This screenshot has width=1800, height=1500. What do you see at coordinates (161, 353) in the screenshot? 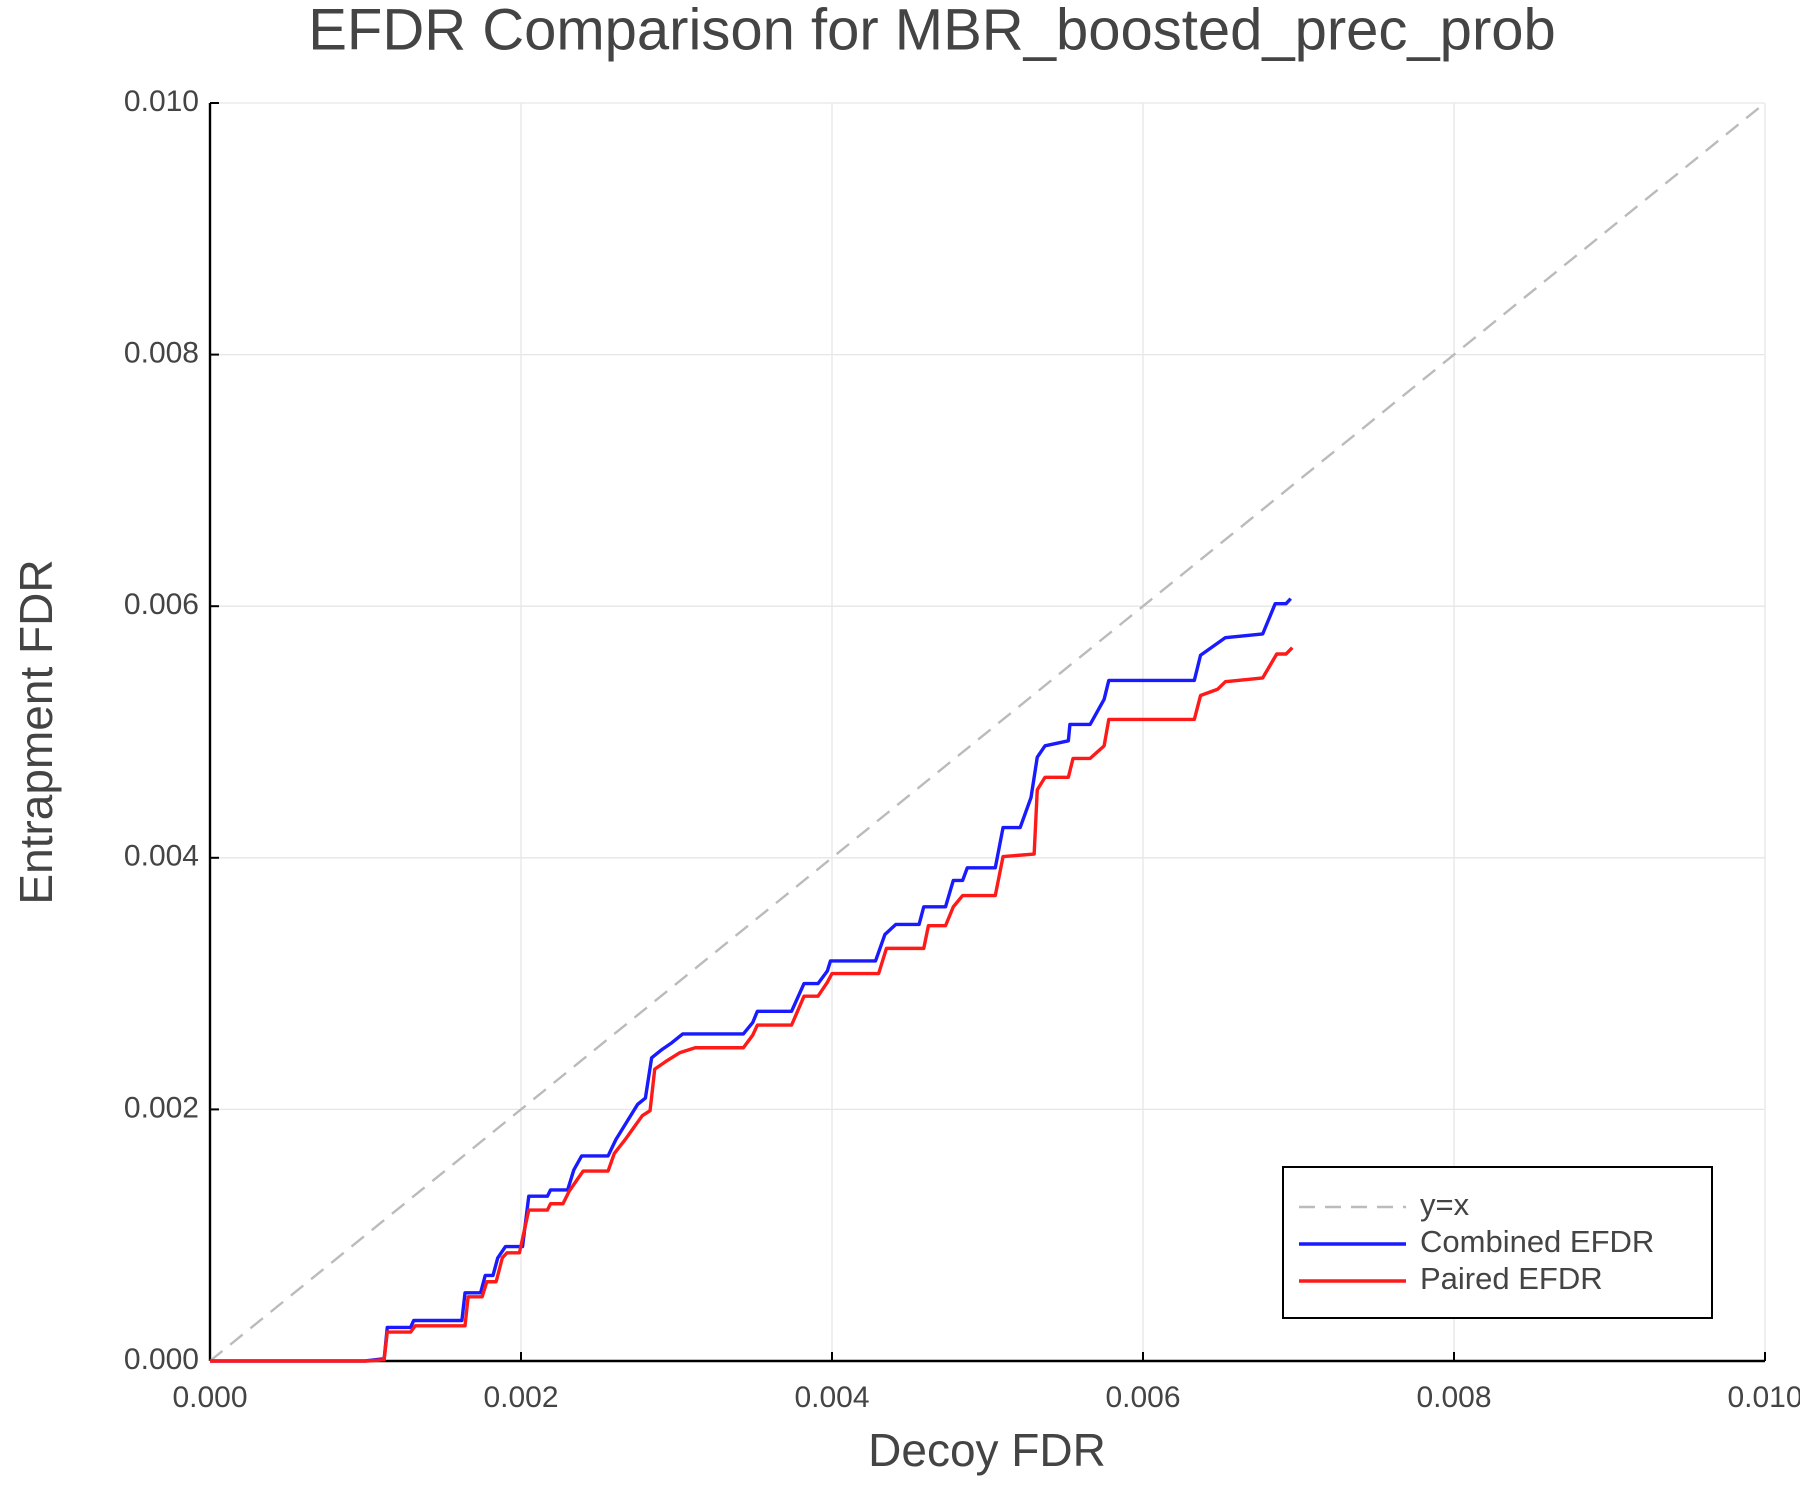
I see `y-tick-label: 0.008` at bounding box center [161, 353].